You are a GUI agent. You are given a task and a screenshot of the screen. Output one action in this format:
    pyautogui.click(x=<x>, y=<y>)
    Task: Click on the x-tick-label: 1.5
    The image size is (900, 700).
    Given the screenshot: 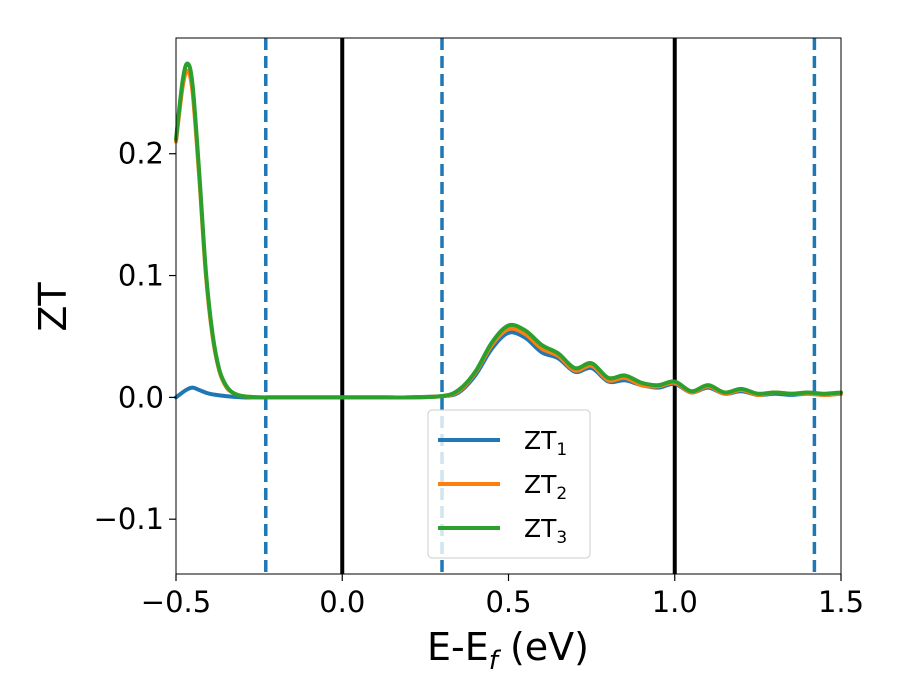 What is the action you would take?
    pyautogui.click(x=841, y=602)
    